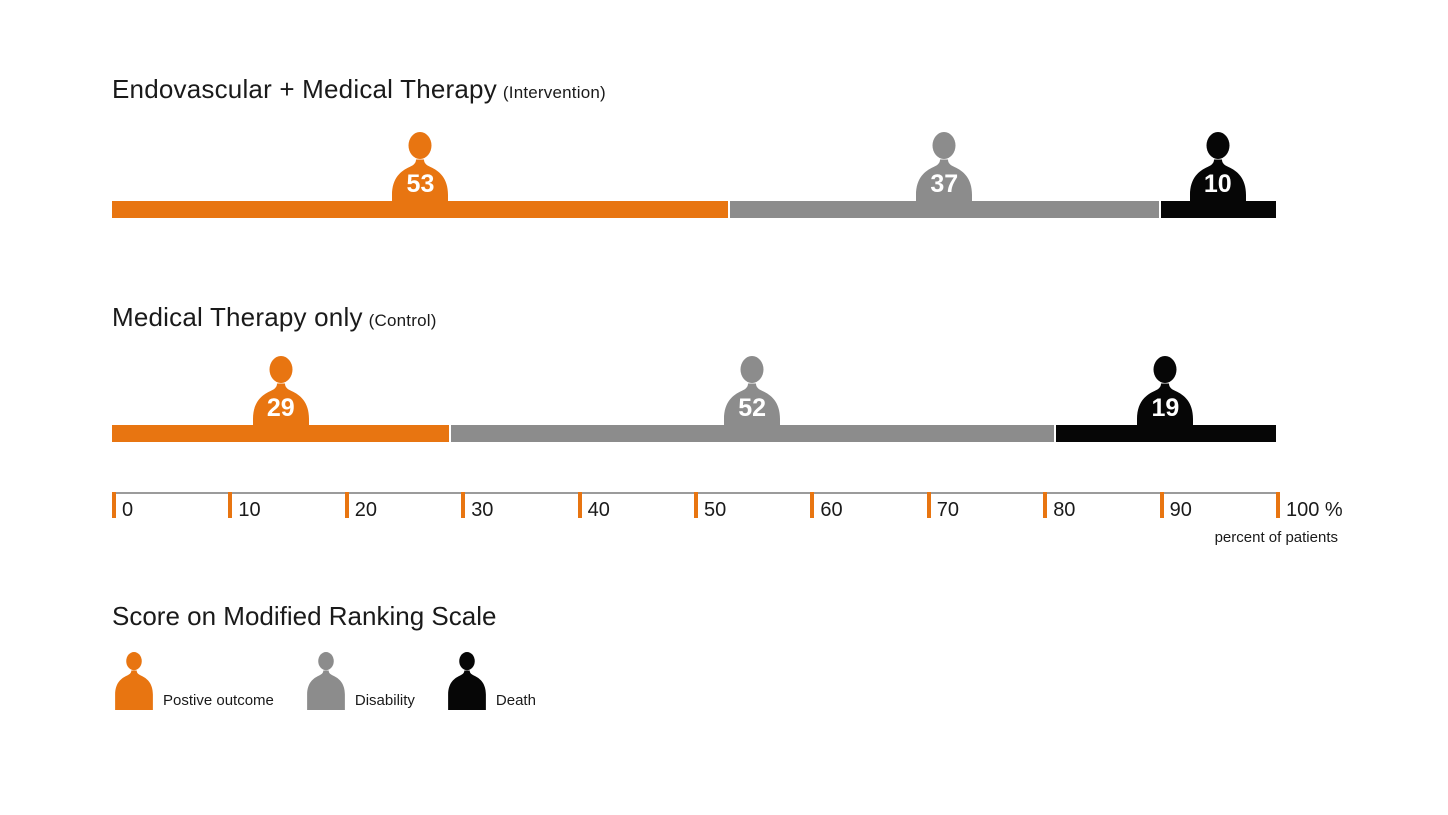 The width and height of the screenshot is (1448, 815). I want to click on axis-tick: 100 %, so click(1309, 506).